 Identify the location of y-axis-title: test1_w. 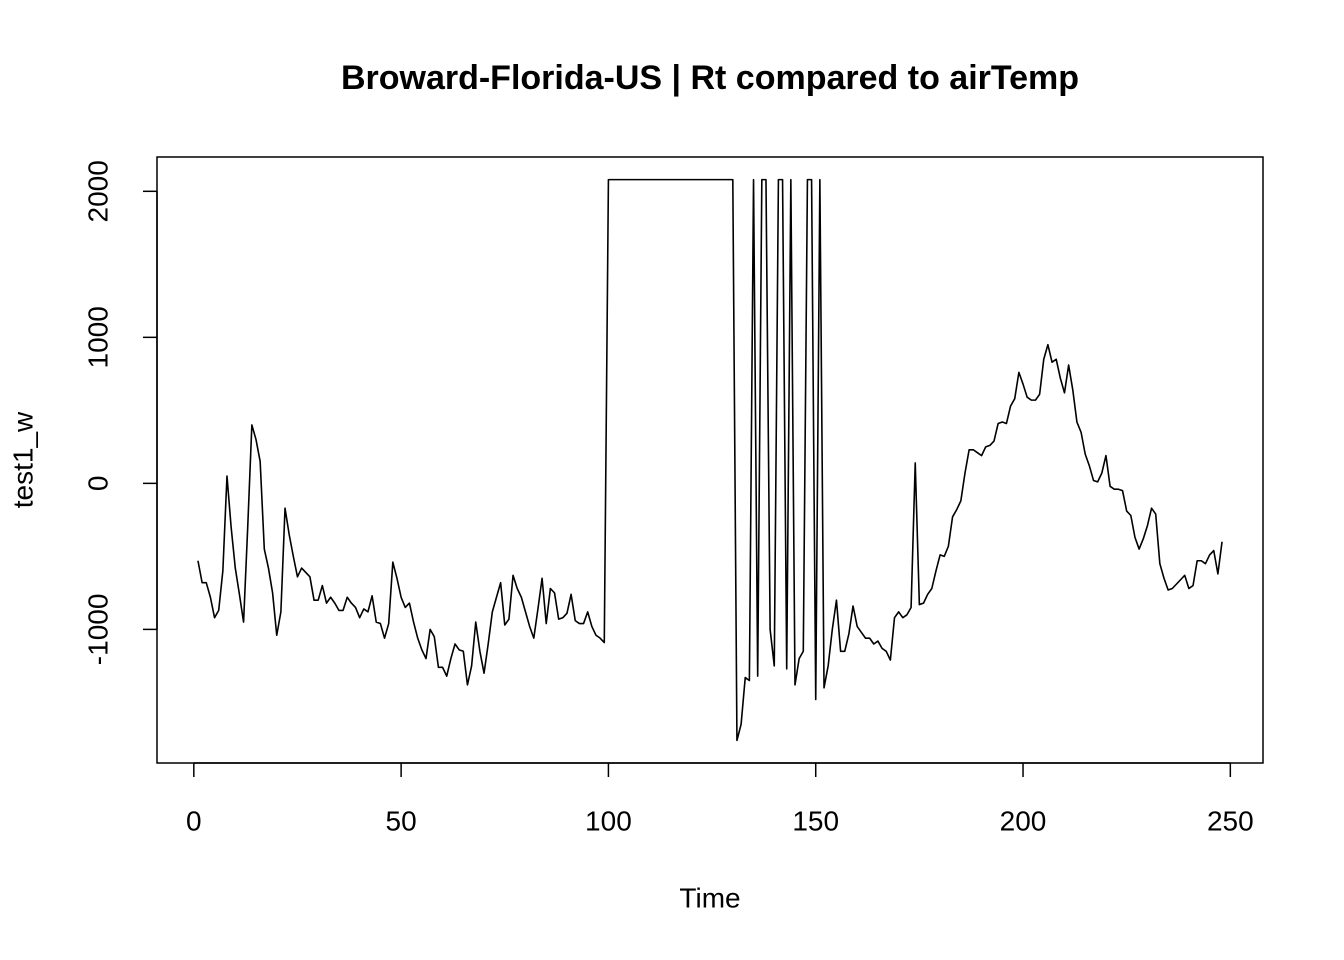
(22, 459).